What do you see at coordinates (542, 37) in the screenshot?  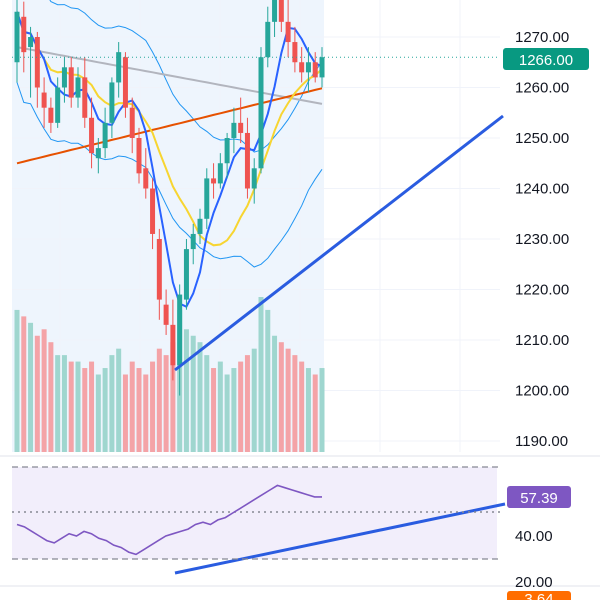 I see `price-tick-label: 1270.00` at bounding box center [542, 37].